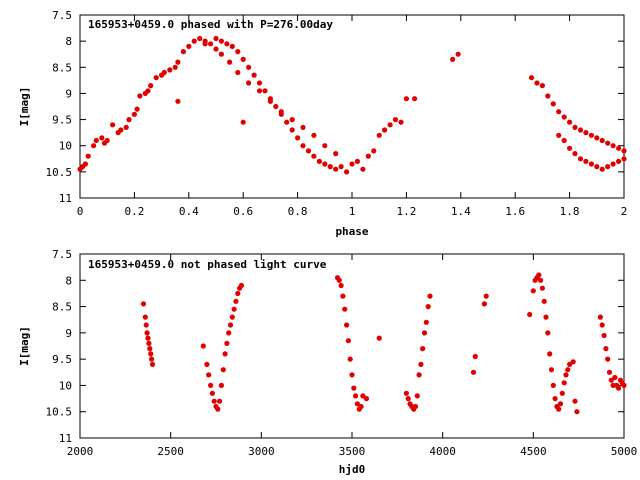 Image resolution: width=640 pixels, height=480 pixels. What do you see at coordinates (65, 385) in the screenshot?
I see `y-tick-label: 10` at bounding box center [65, 385].